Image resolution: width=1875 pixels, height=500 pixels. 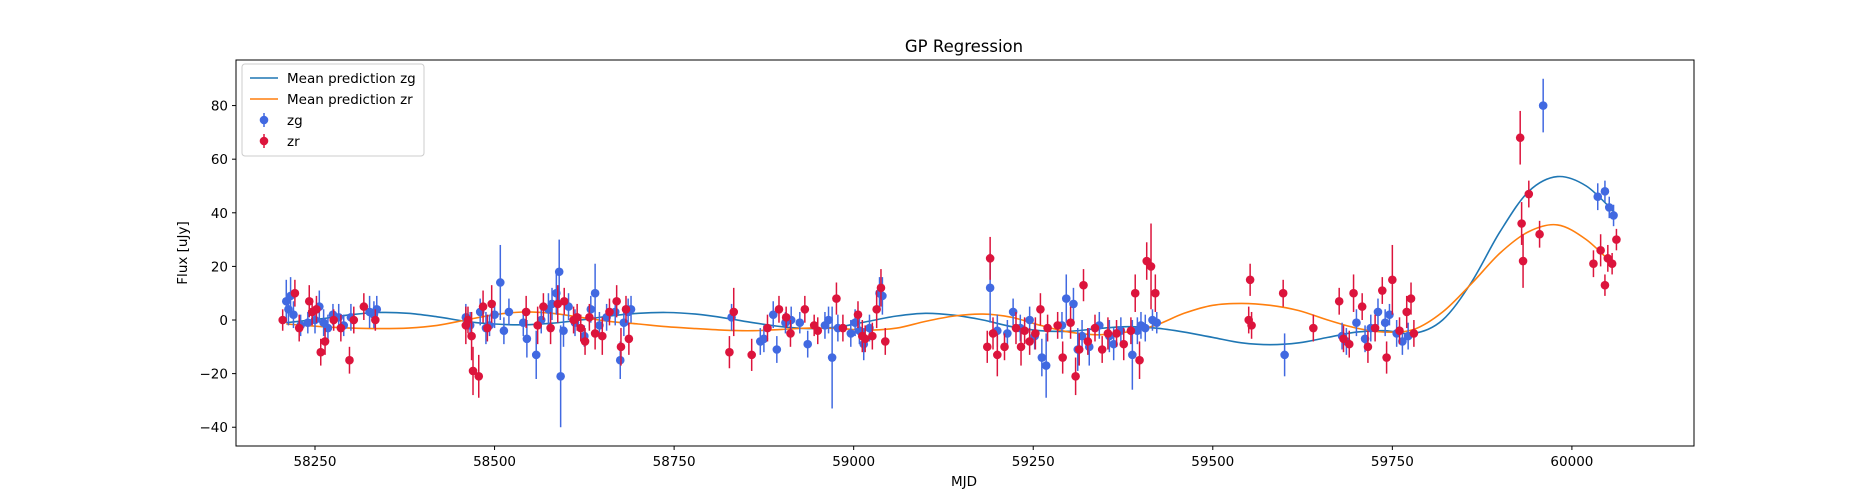 What do you see at coordinates (1033, 462) in the screenshot?
I see `x-tick-label: 59250` at bounding box center [1033, 462].